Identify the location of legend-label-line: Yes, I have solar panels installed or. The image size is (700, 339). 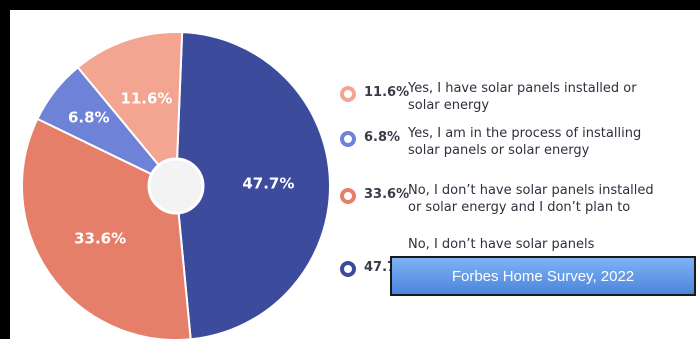
(522, 88).